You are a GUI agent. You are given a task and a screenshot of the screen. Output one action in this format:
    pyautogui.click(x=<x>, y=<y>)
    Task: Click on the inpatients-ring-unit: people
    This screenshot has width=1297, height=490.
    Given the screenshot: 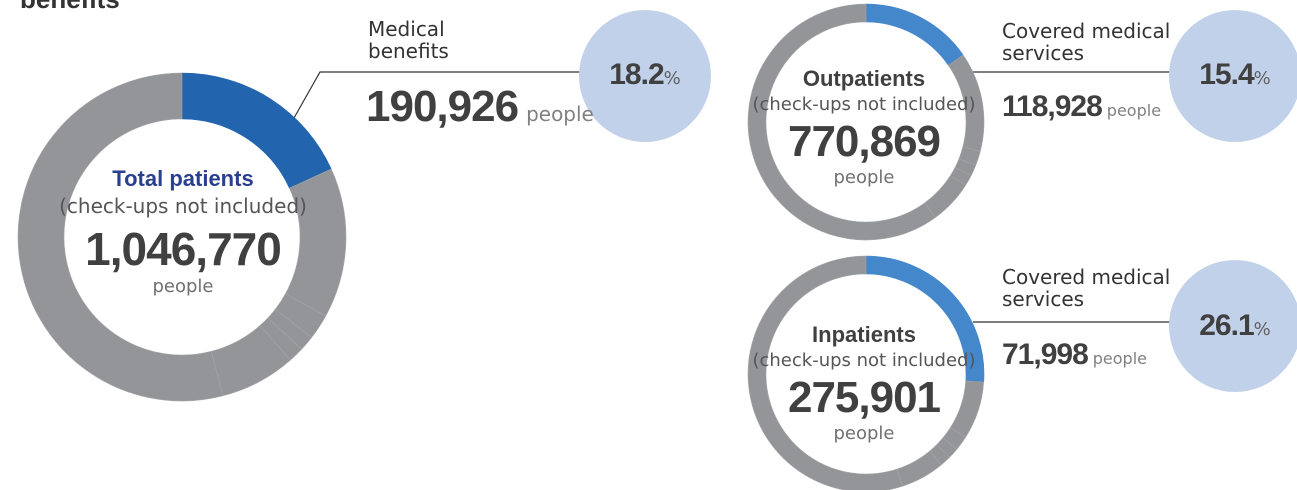 What is the action you would take?
    pyautogui.click(x=864, y=433)
    